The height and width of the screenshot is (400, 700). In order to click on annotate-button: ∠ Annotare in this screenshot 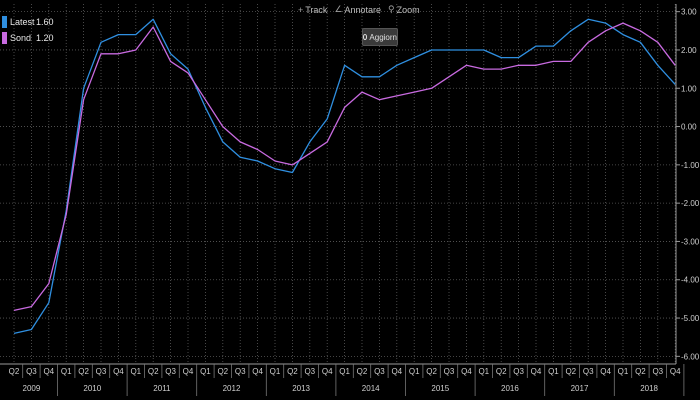, I will do `click(357, 9)`.